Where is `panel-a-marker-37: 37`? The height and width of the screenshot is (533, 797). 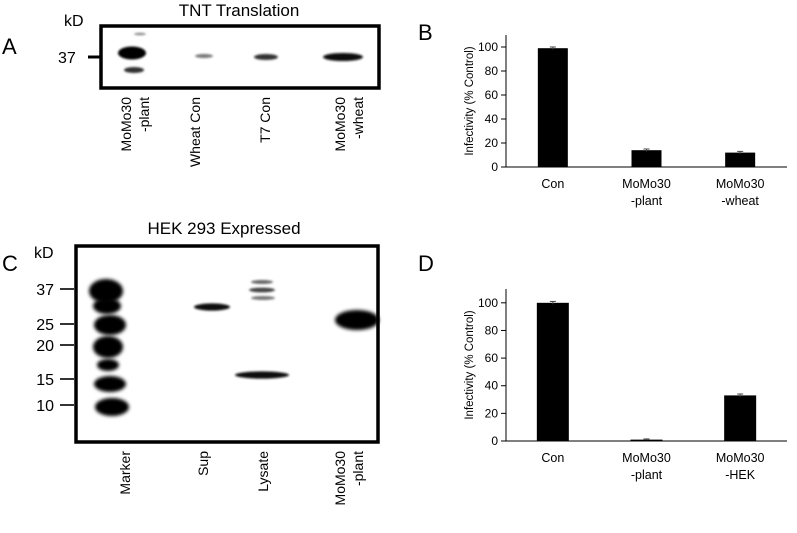 panel-a-marker-37: 37 is located at coordinates (67, 58).